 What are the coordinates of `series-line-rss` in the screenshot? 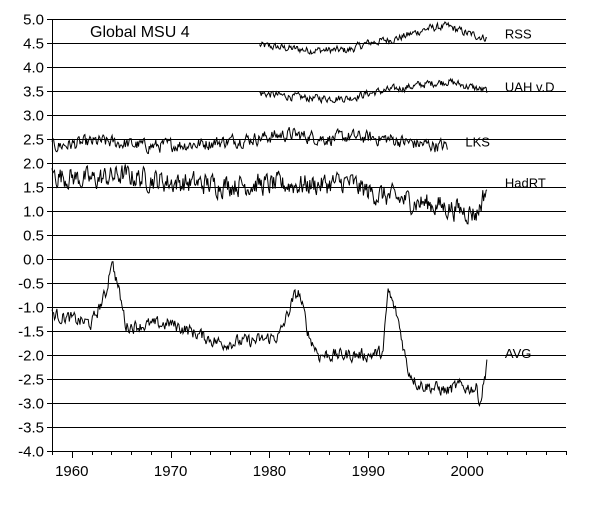 It's located at (373, 38).